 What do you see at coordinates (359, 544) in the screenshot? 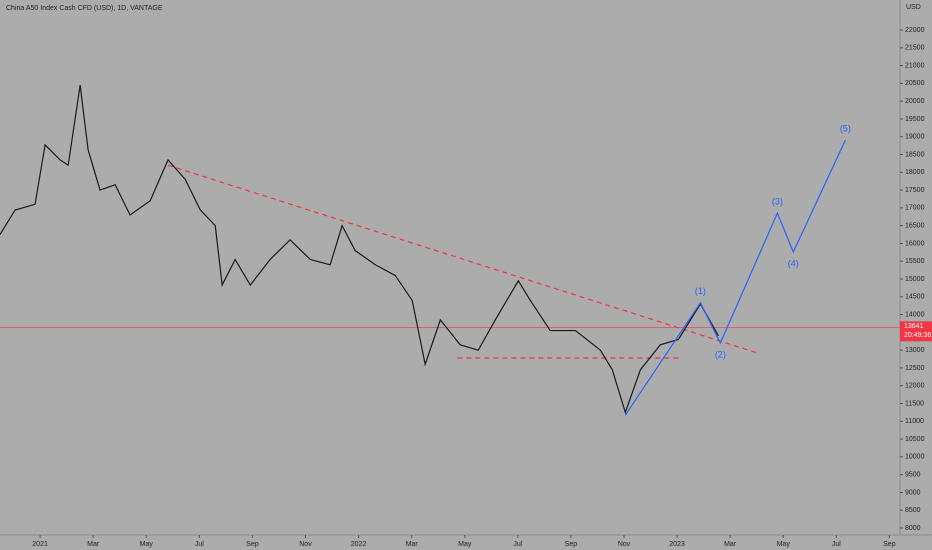
I see `x-tick-label: 2022` at bounding box center [359, 544].